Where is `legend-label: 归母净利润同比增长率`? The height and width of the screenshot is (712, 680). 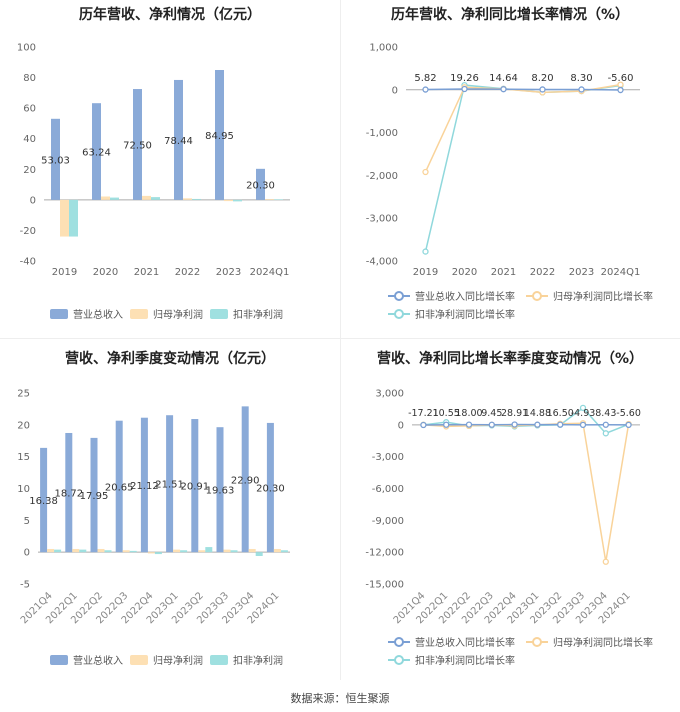 legend-label: 归母净利润同比增长率 is located at coordinates (603, 297).